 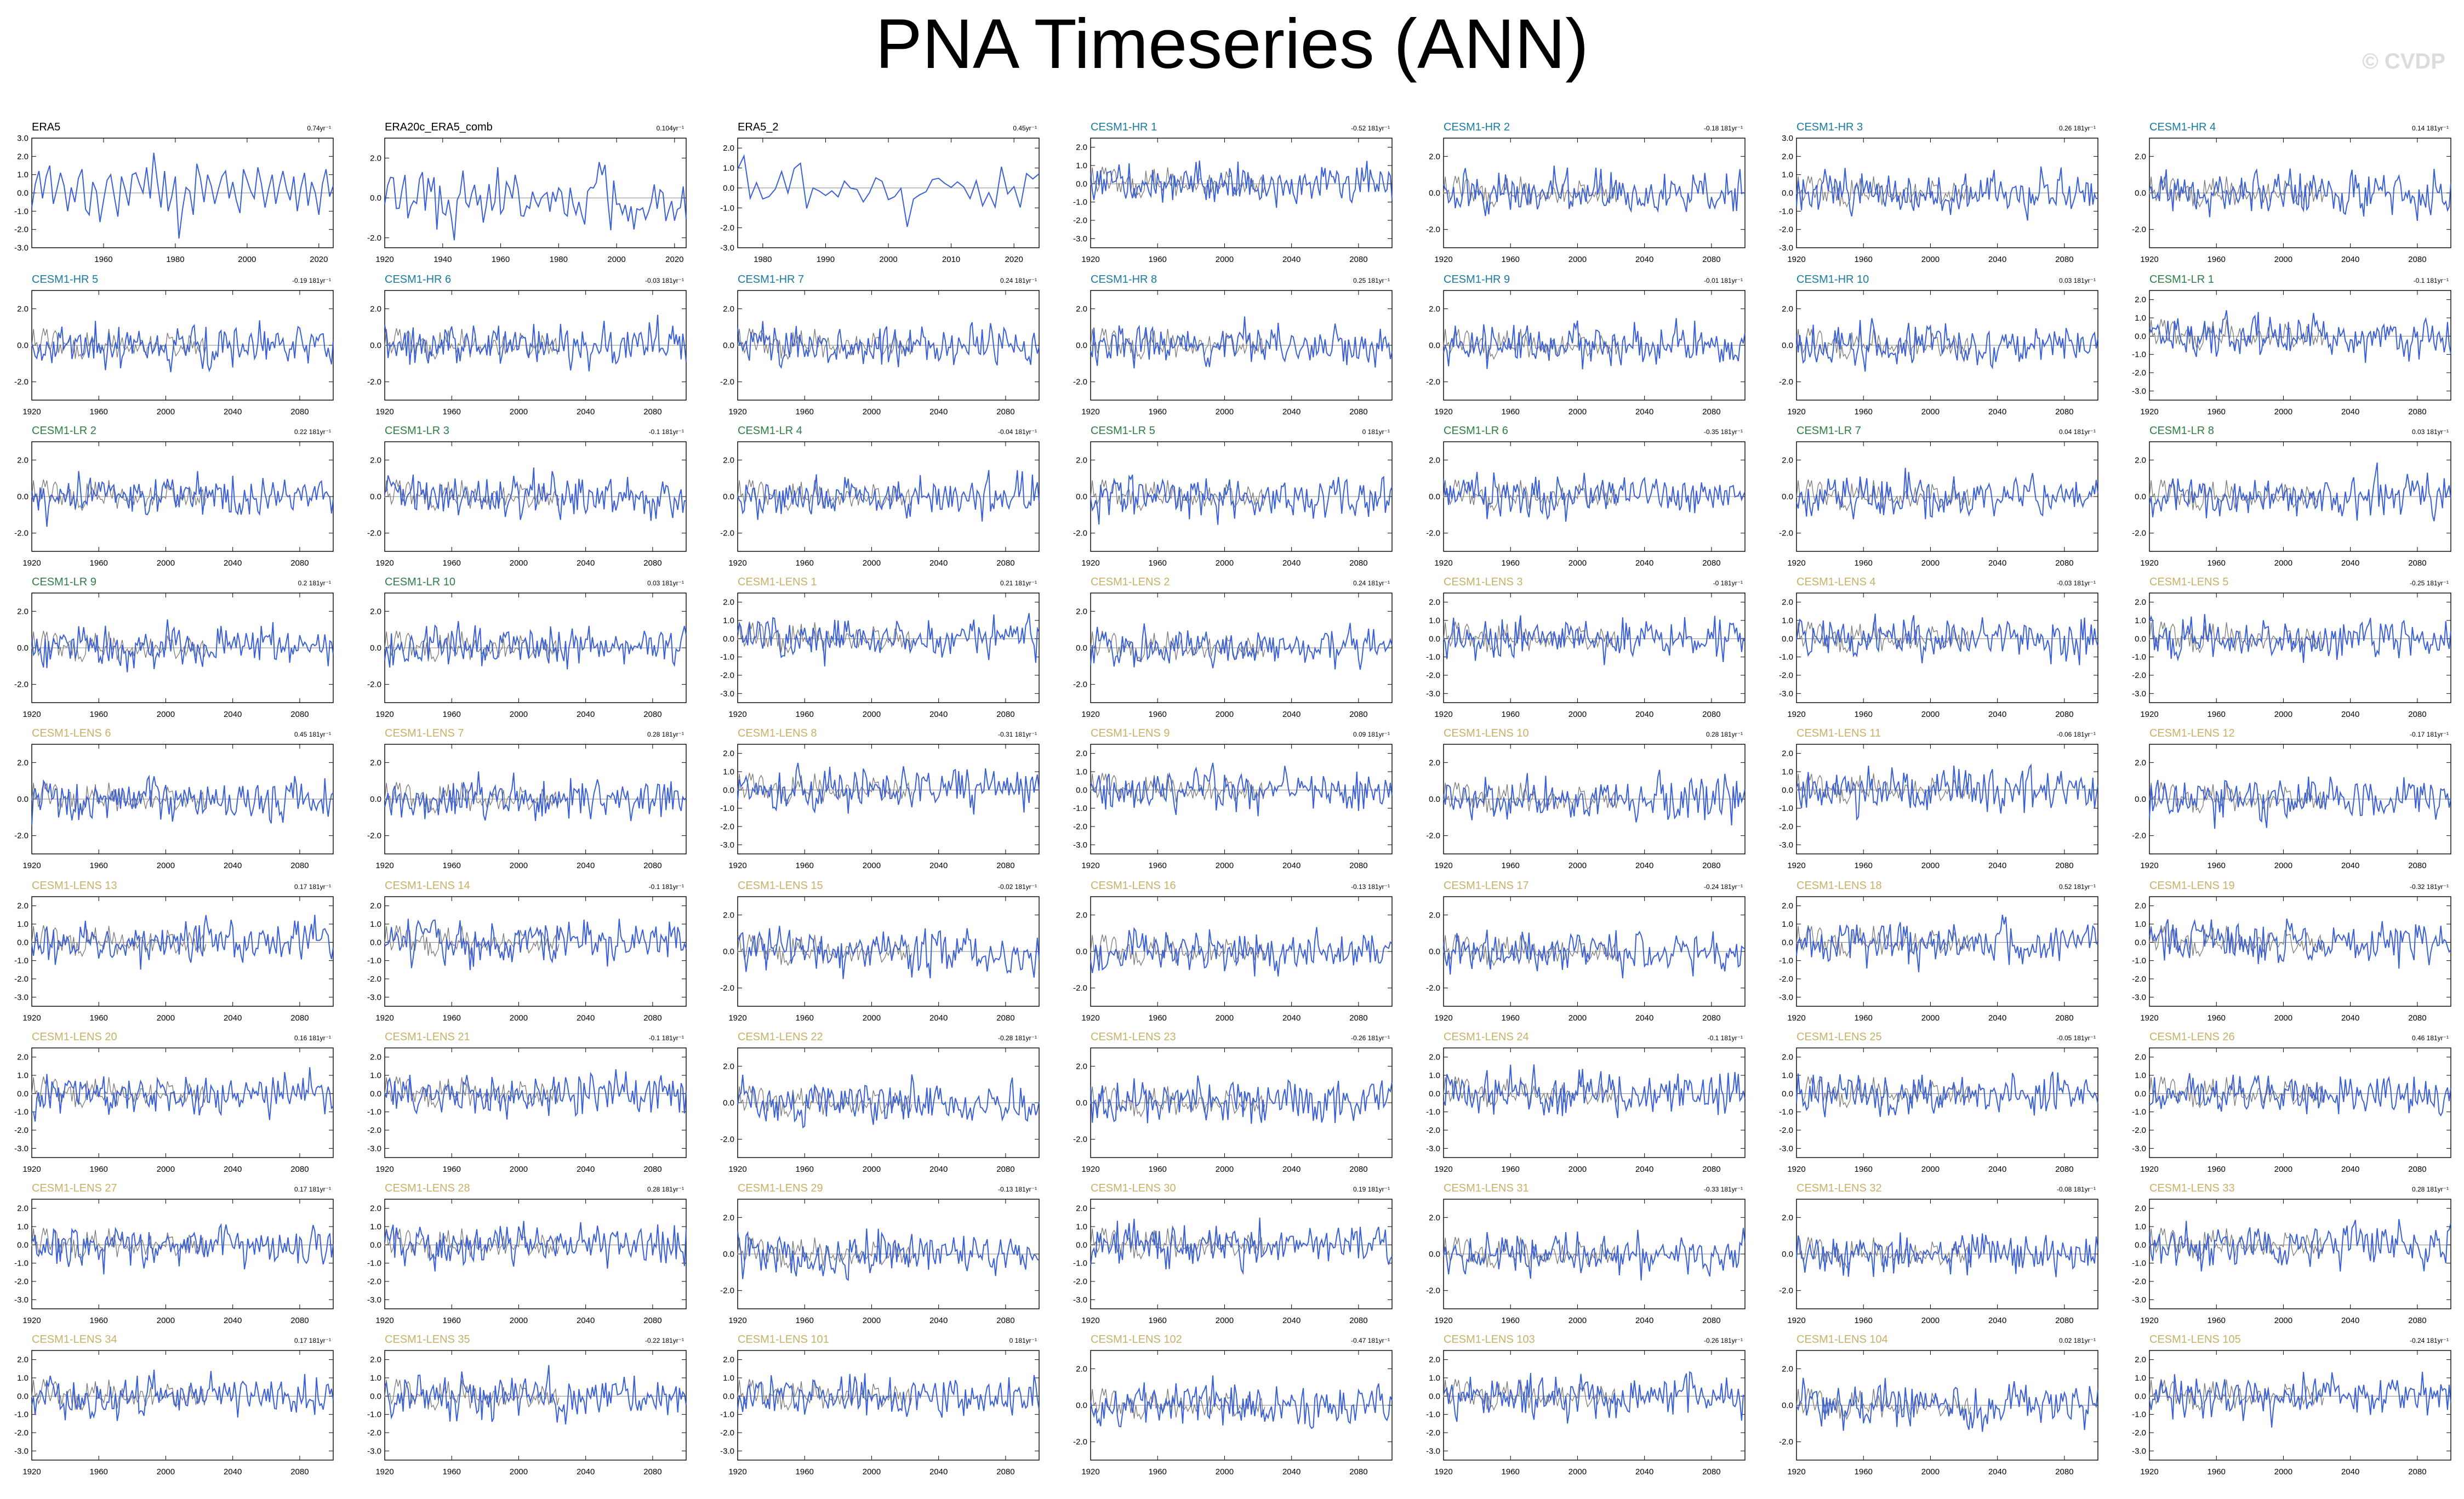 What do you see at coordinates (1489, 1339) in the screenshot?
I see `panel-title: CESM1-LENS 103` at bounding box center [1489, 1339].